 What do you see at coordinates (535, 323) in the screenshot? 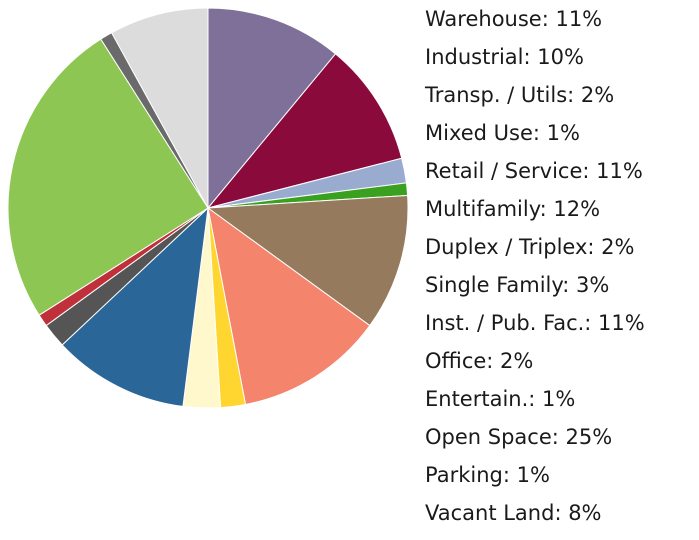
I see `legend-label: Inst. / Pub. Fac.: 11%` at bounding box center [535, 323].